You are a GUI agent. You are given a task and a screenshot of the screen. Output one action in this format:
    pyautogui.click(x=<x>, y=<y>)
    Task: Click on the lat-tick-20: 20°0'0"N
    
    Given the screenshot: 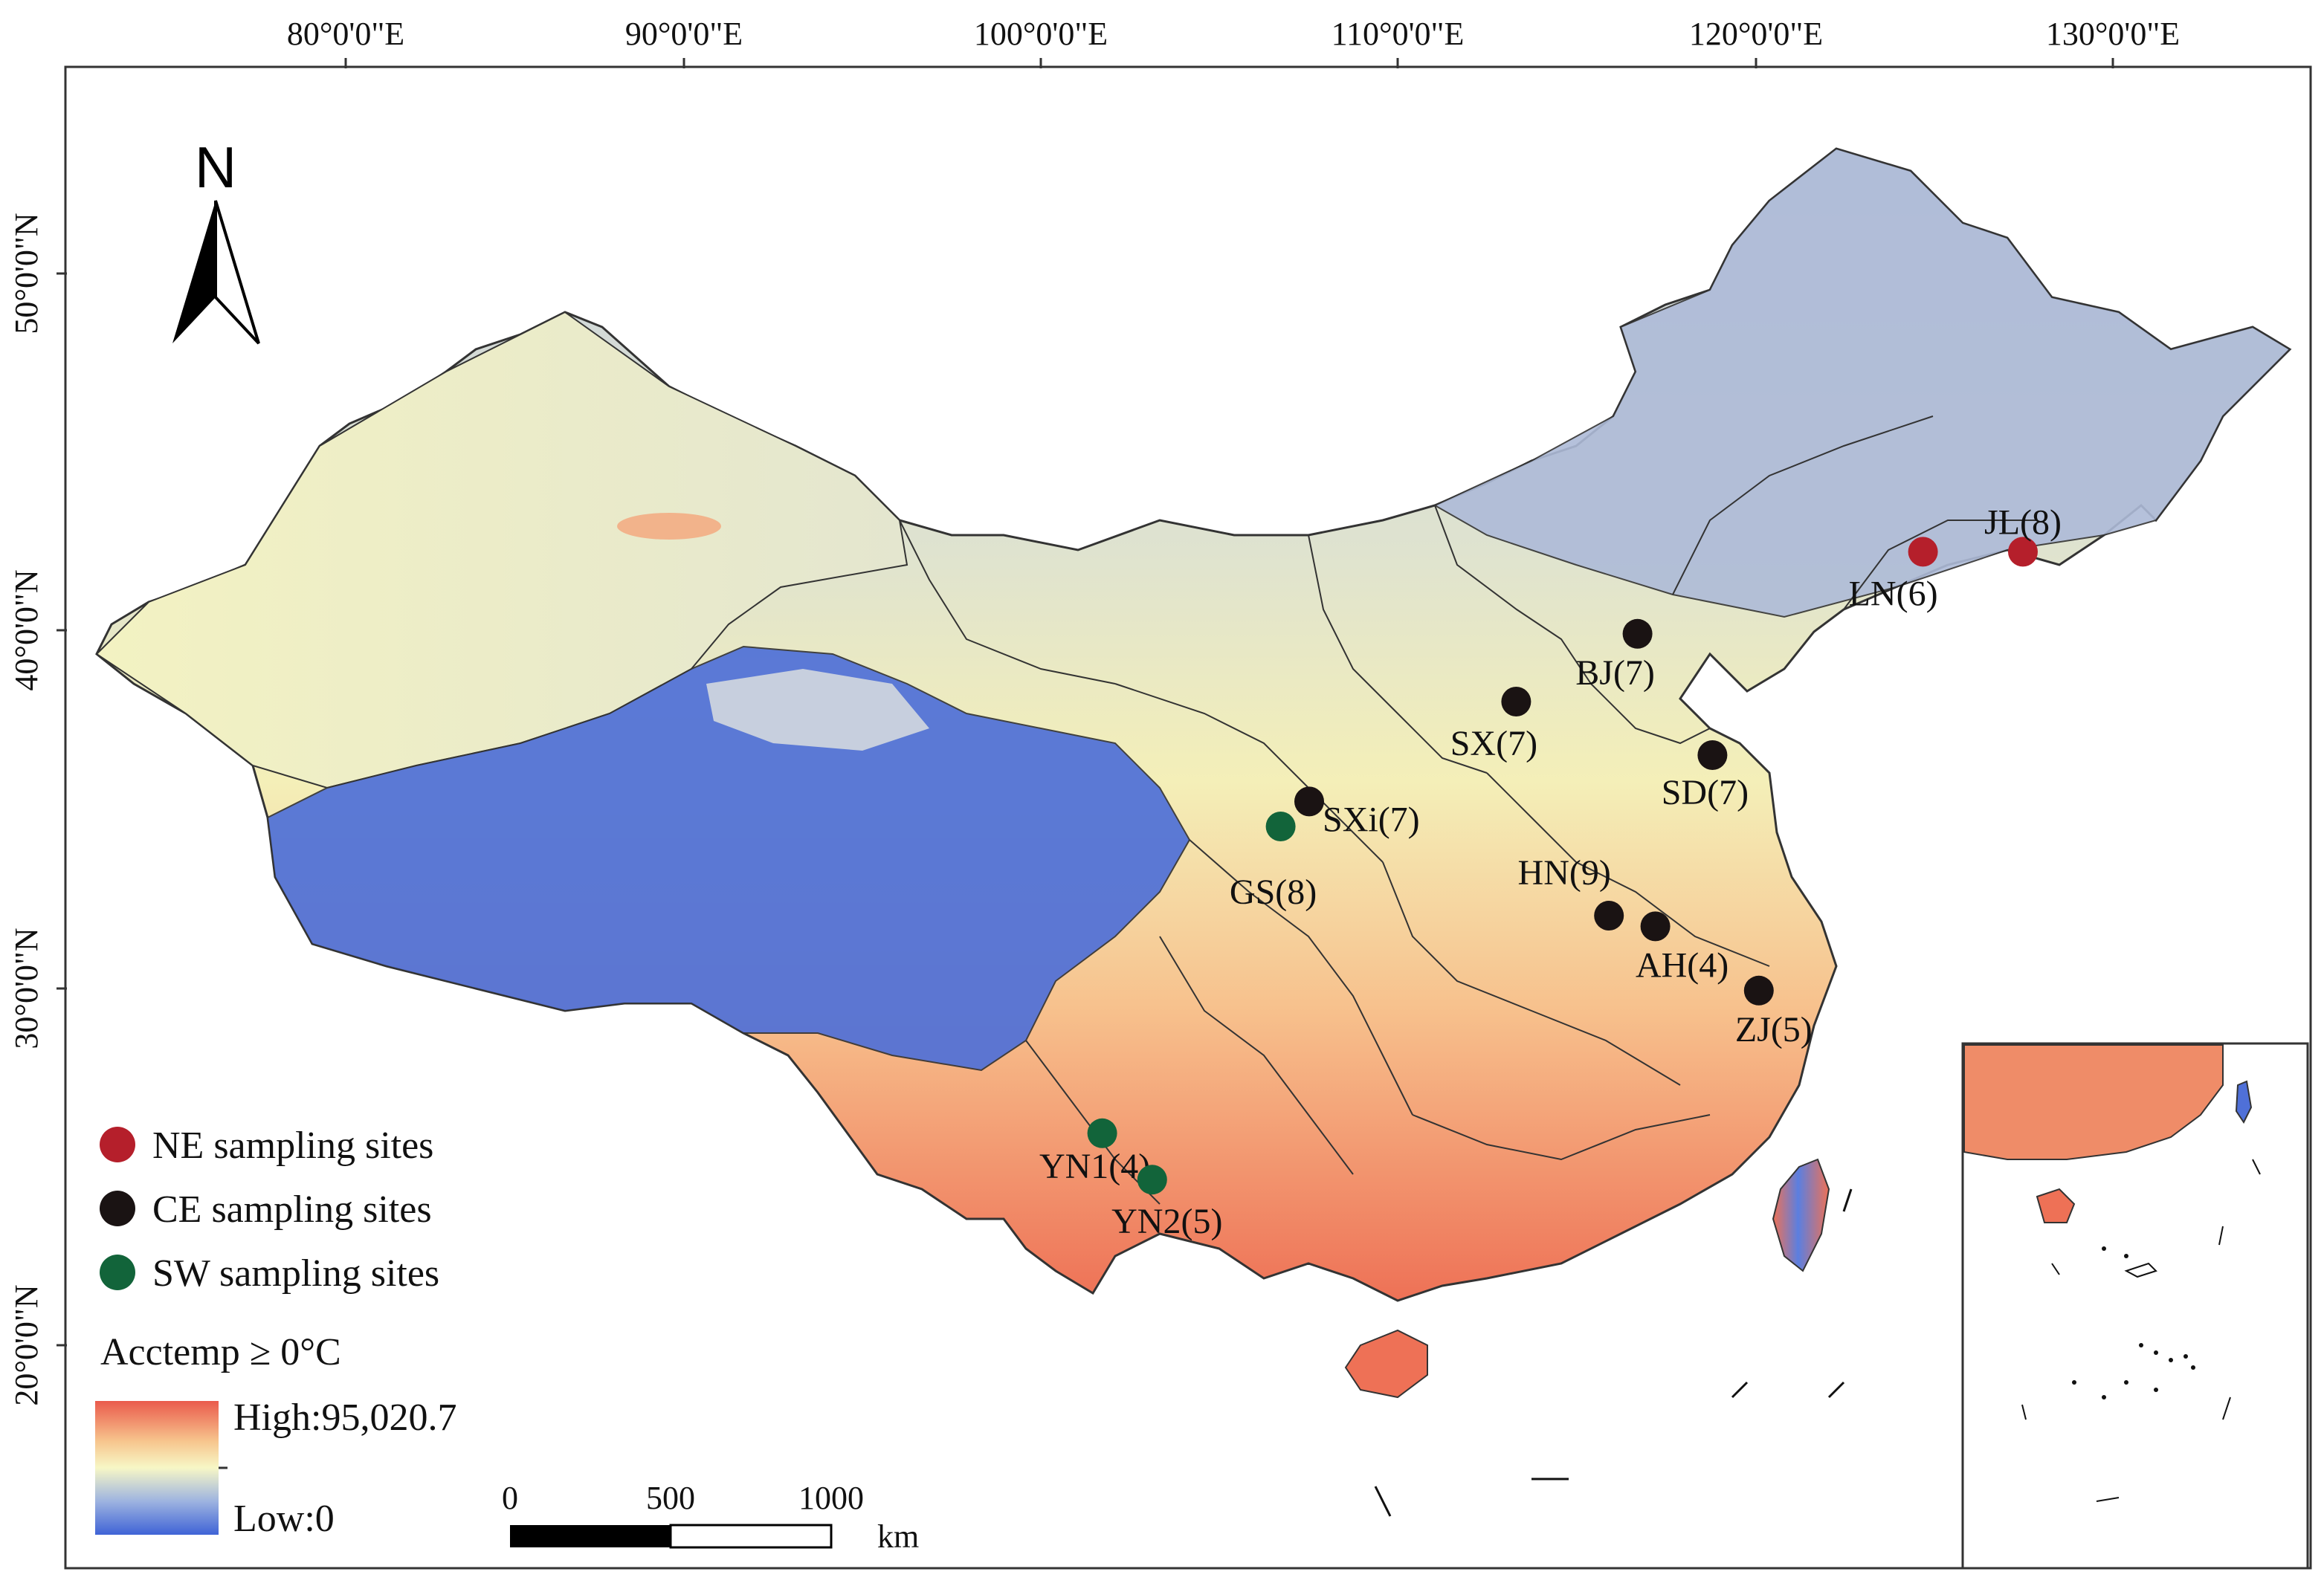 What is the action you would take?
    pyautogui.click(x=26, y=1344)
    